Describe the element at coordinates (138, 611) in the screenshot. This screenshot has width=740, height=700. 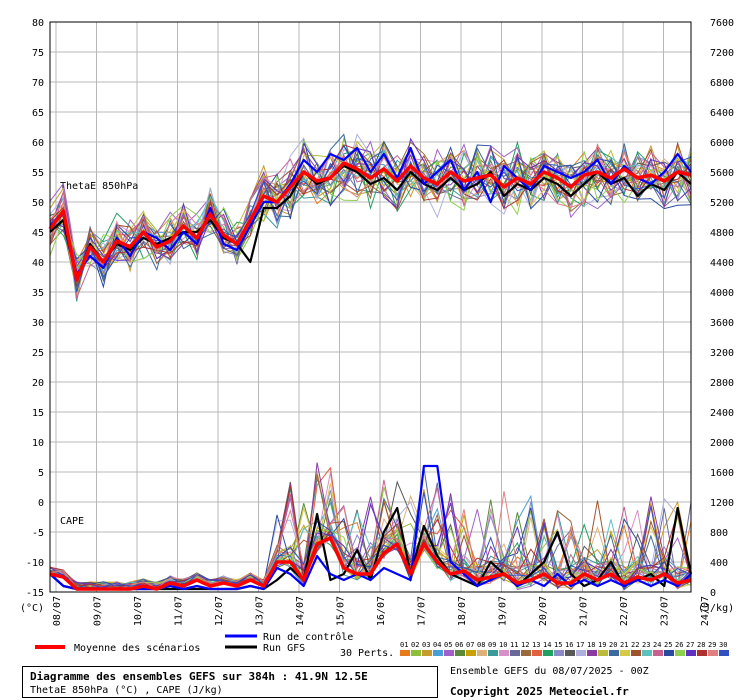
I see `x-tick-label: 10/07` at that location.